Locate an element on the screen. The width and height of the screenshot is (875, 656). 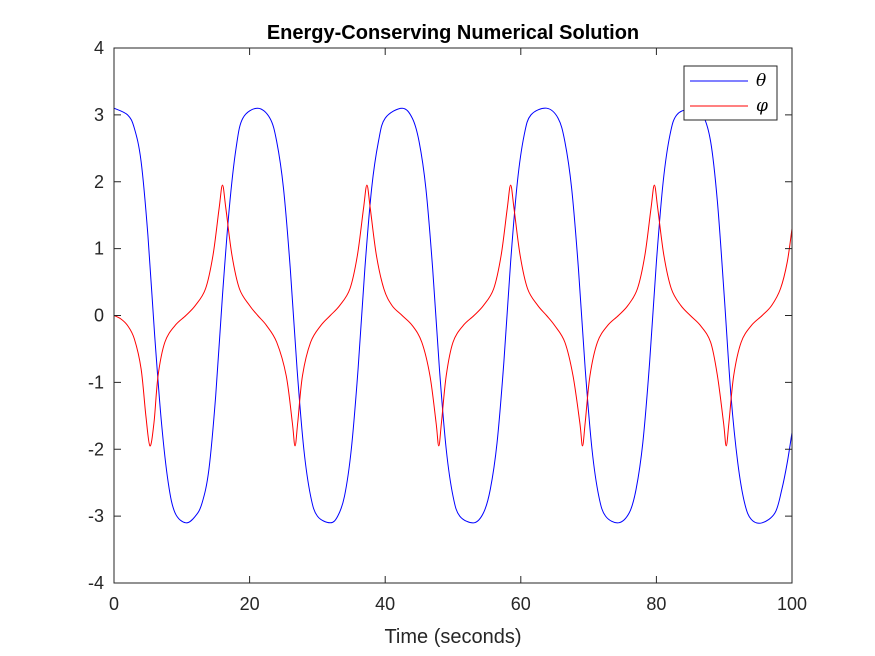
legend-label-phi: φ is located at coordinates (762, 106).